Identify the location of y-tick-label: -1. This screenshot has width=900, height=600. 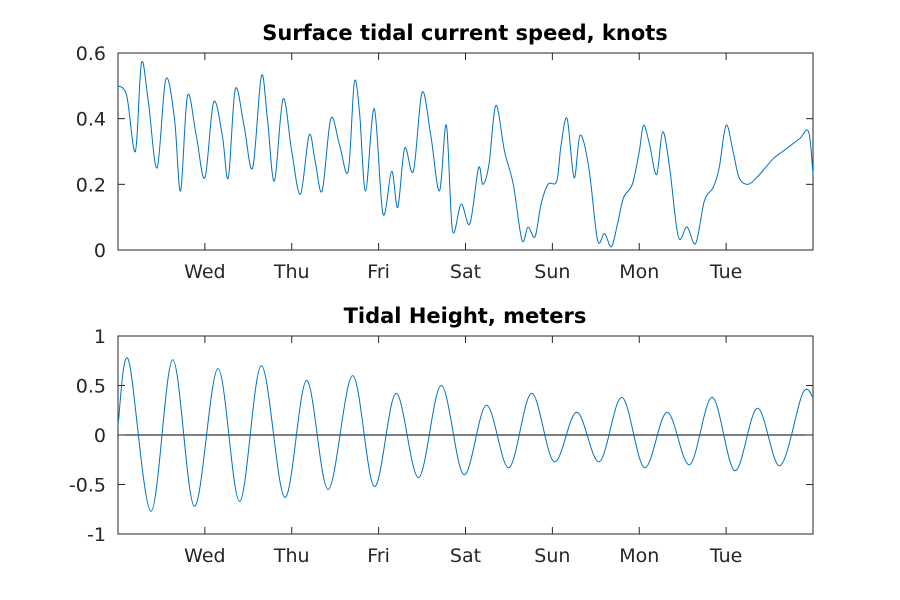
(96, 535).